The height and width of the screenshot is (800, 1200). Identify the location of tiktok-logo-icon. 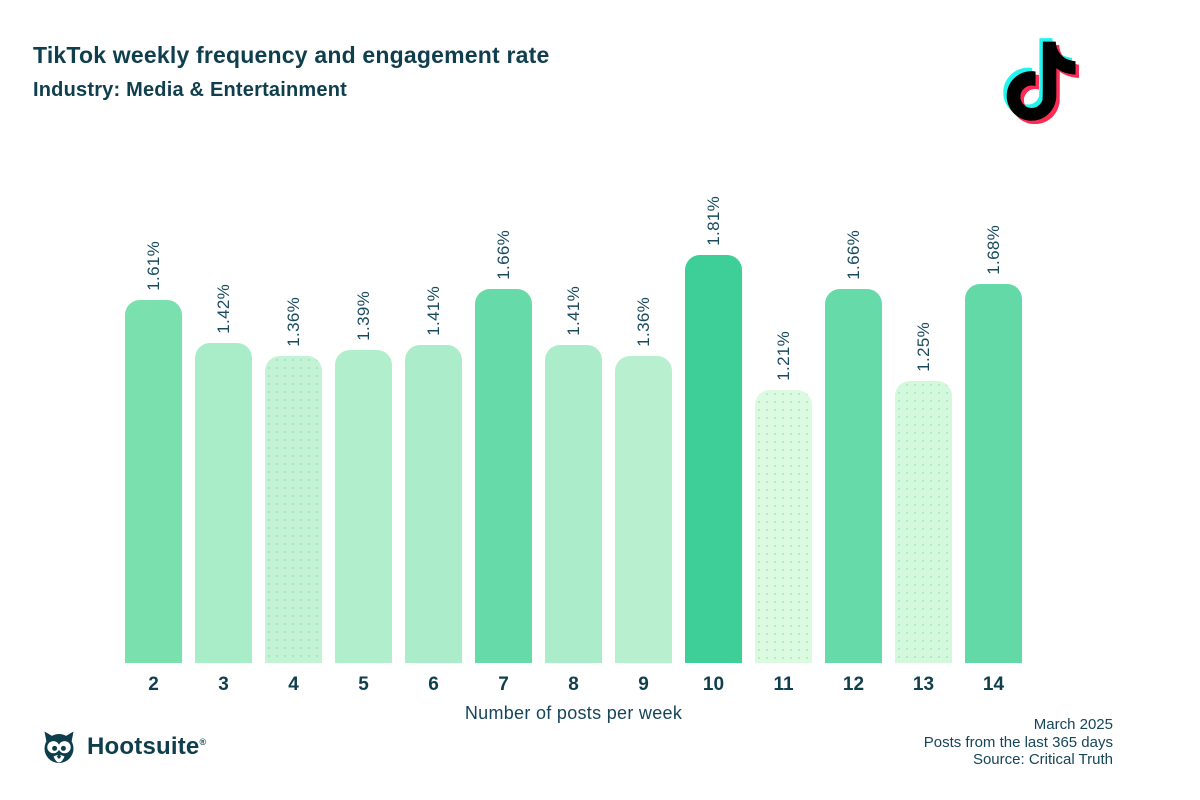
(1041, 81).